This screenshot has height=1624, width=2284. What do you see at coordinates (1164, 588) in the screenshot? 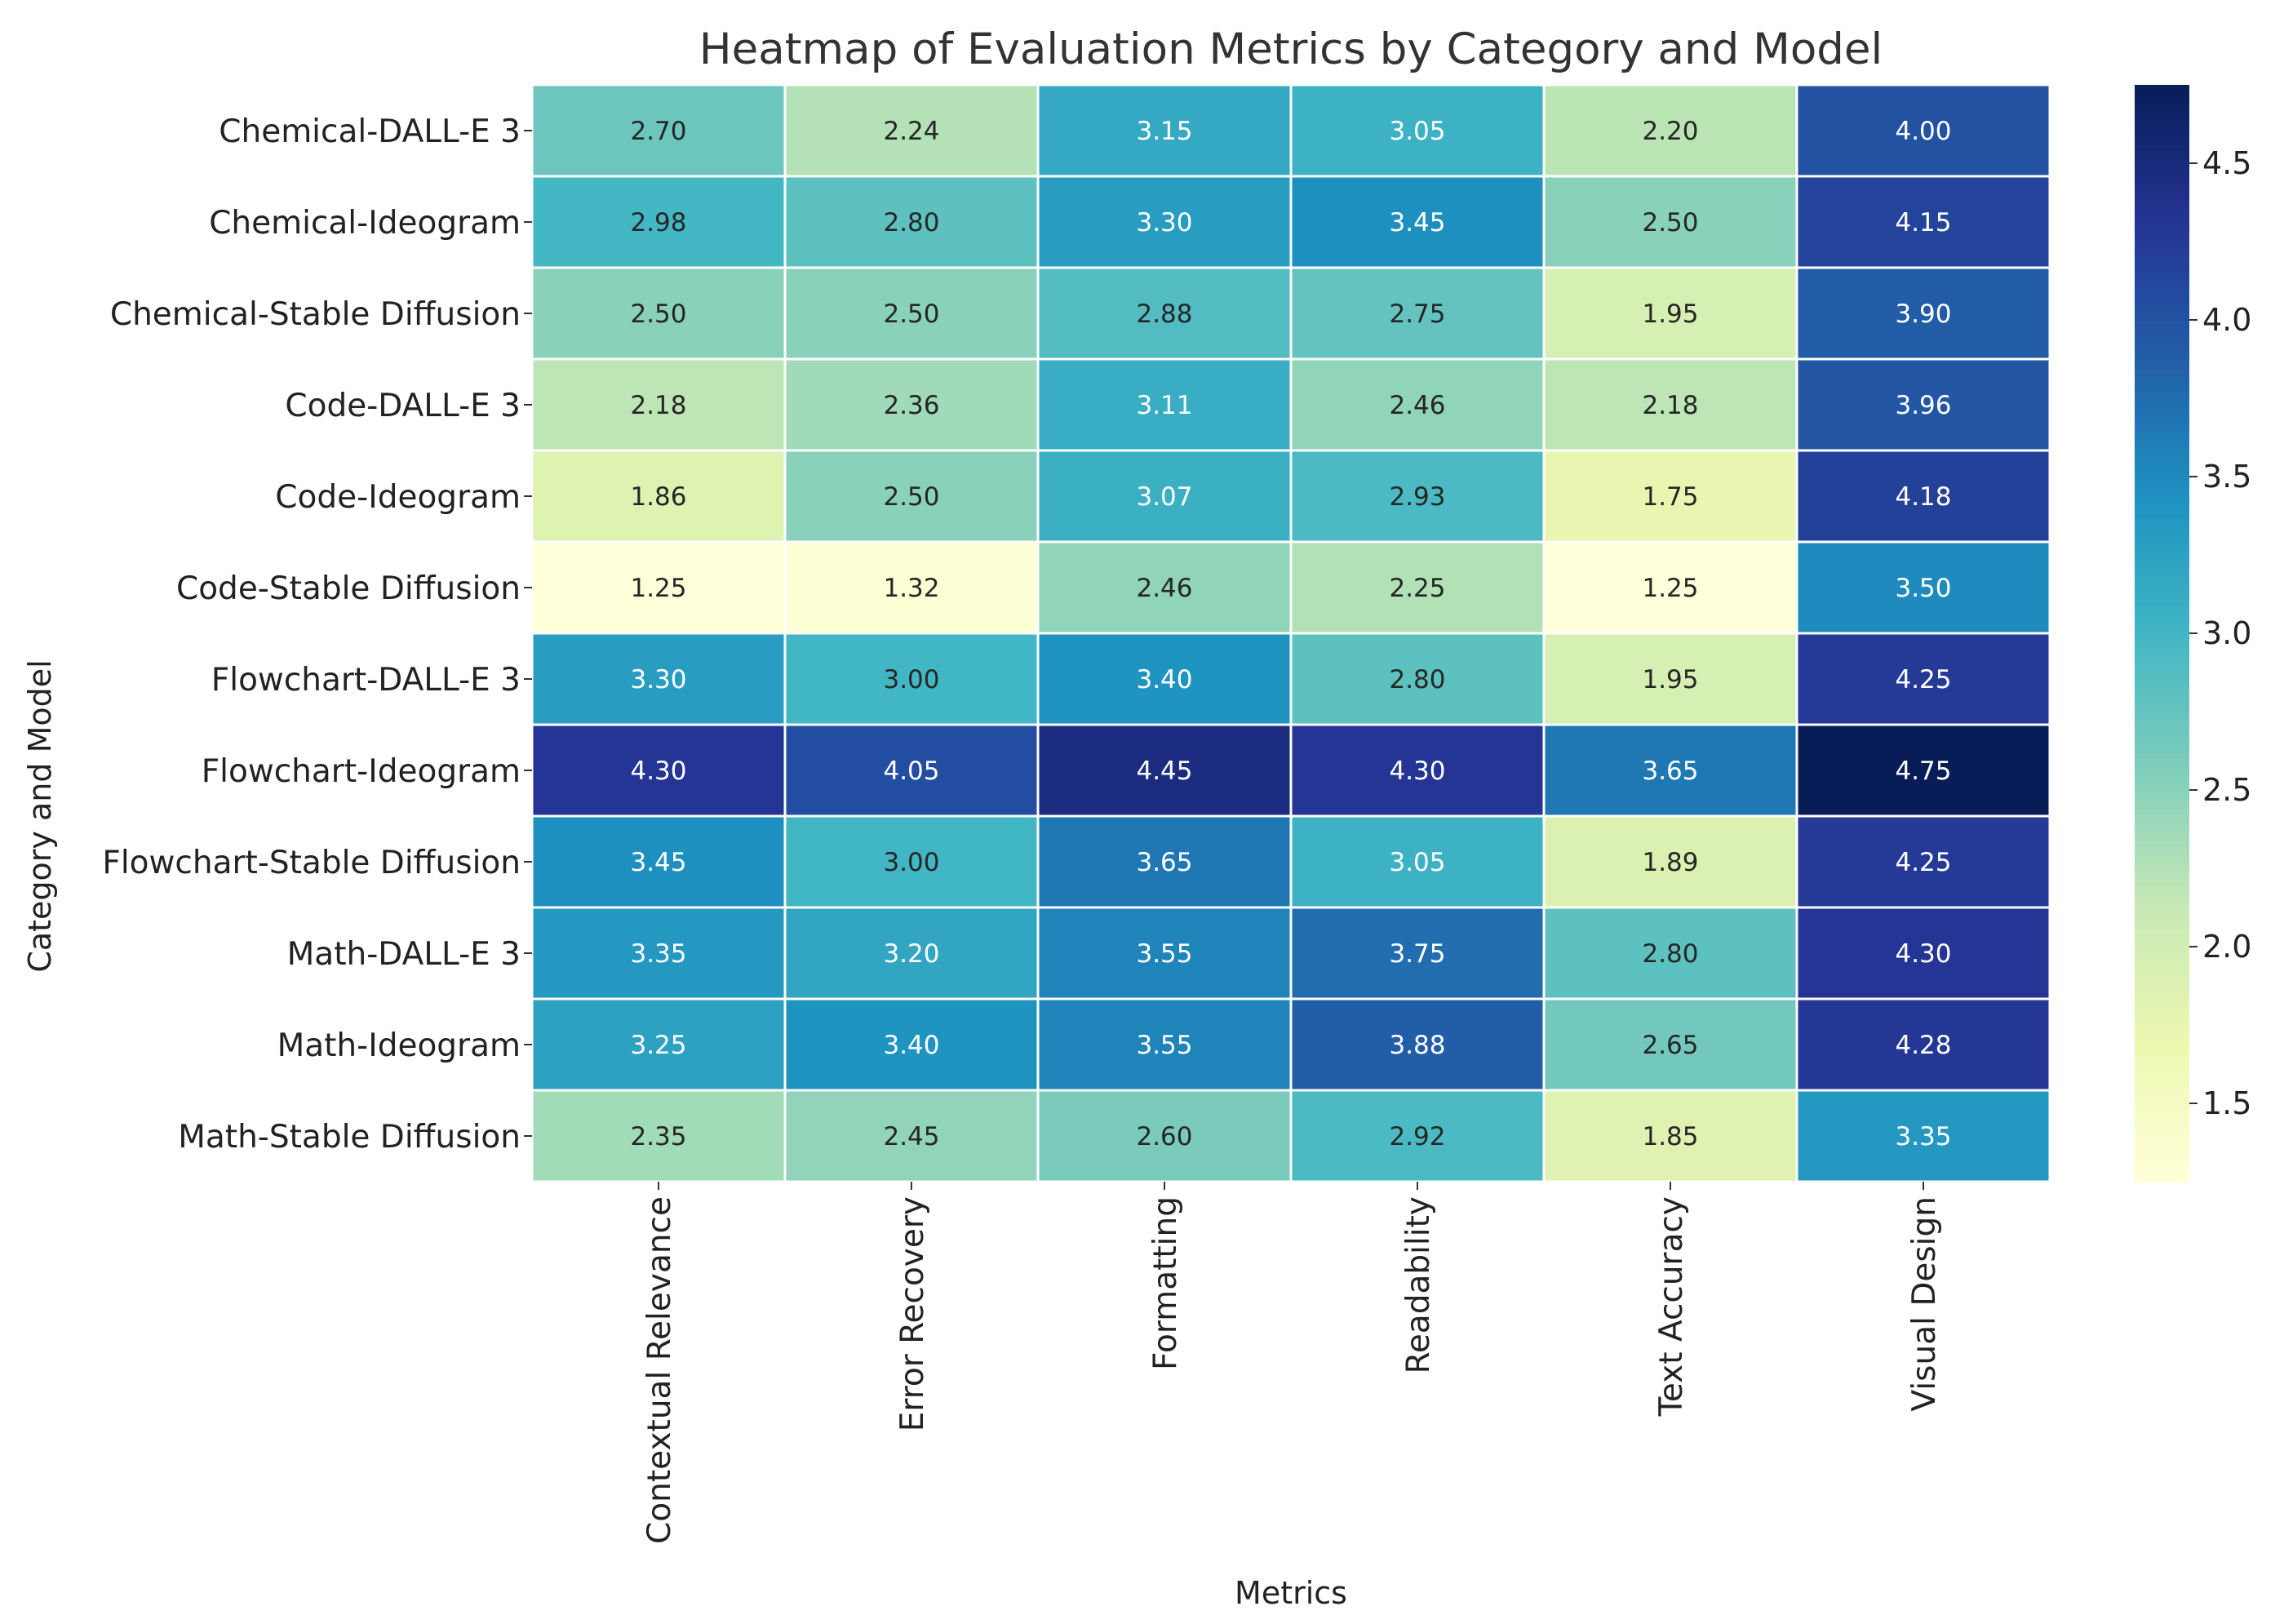
I see `cell-value-label: 2.46` at bounding box center [1164, 588].